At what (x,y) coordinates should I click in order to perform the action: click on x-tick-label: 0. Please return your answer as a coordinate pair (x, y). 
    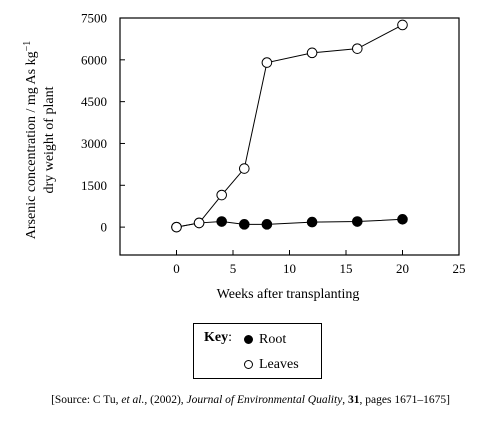
    Looking at the image, I should click on (176, 268).